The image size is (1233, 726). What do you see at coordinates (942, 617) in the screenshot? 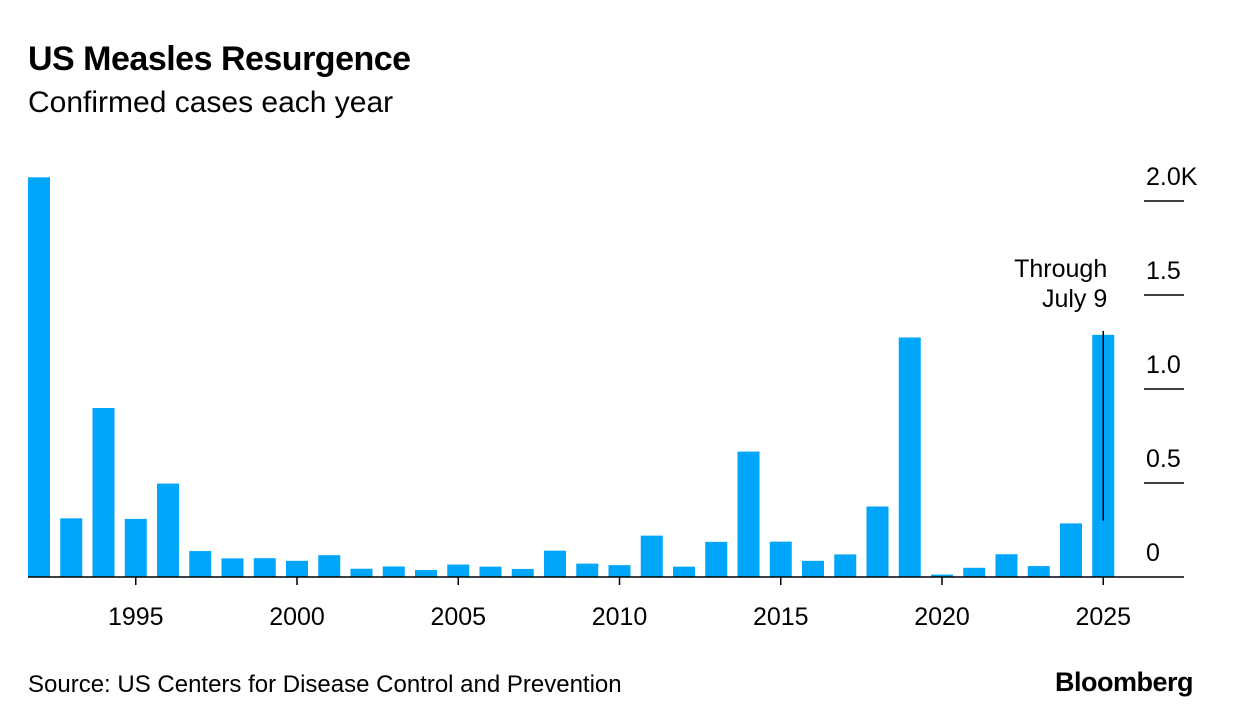
I see `x-tick-label: 2020` at bounding box center [942, 617].